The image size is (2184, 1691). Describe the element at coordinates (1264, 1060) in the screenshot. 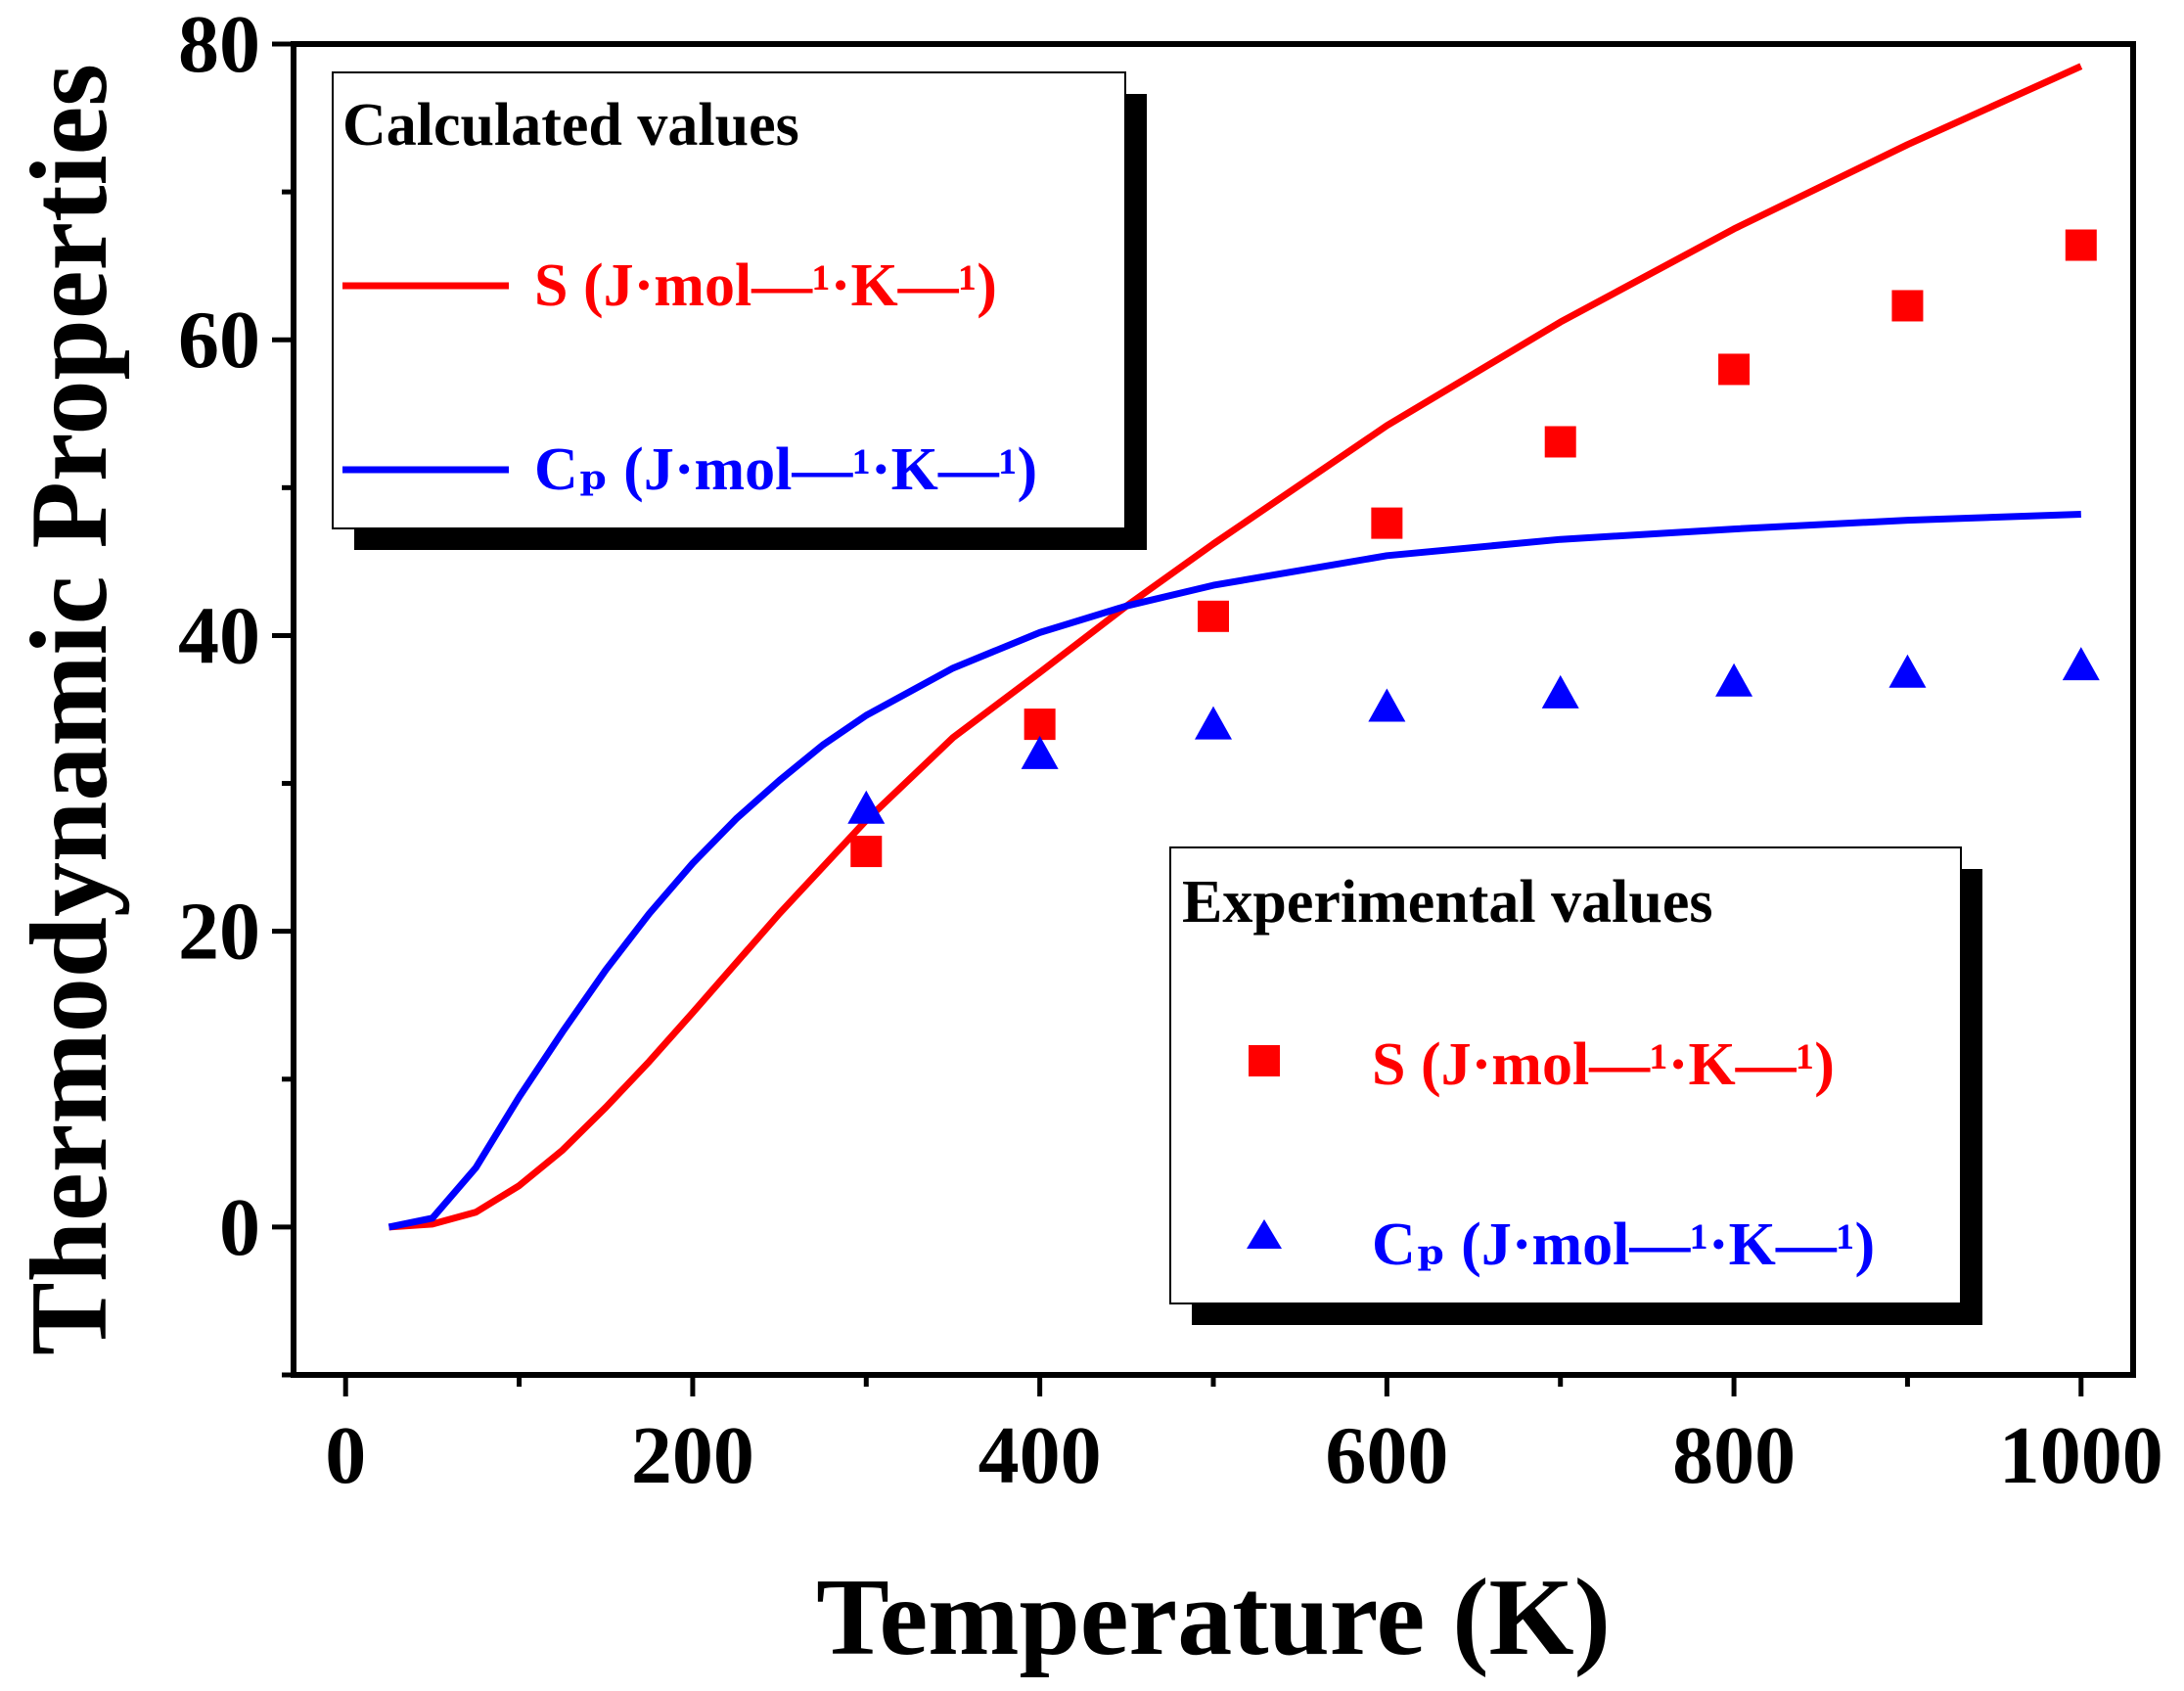

I see `legend-square-marker` at that location.